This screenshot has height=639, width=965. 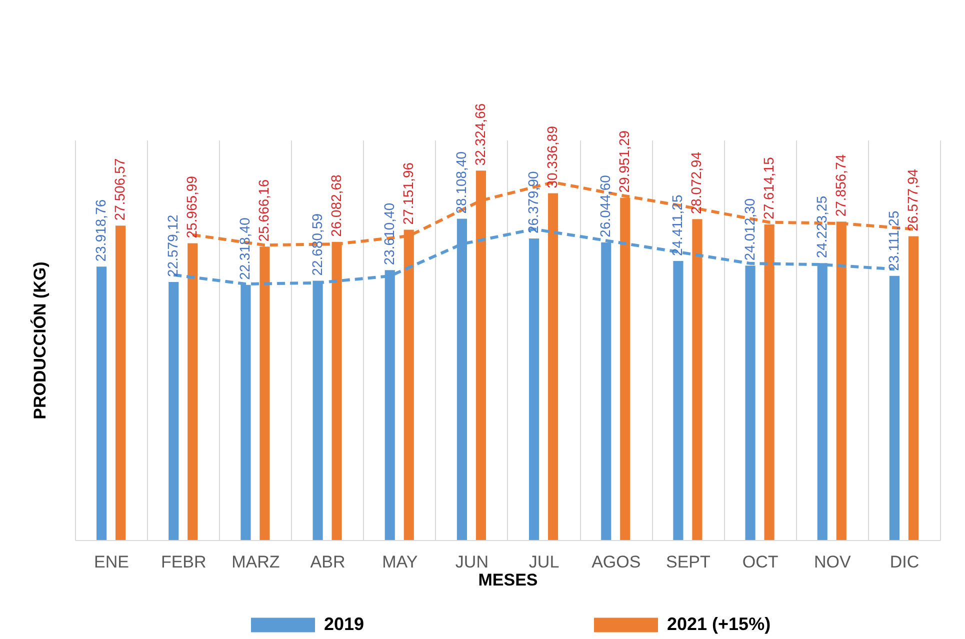 What do you see at coordinates (605, 206) in the screenshot?
I see `data-label: 26.044,60` at bounding box center [605, 206].